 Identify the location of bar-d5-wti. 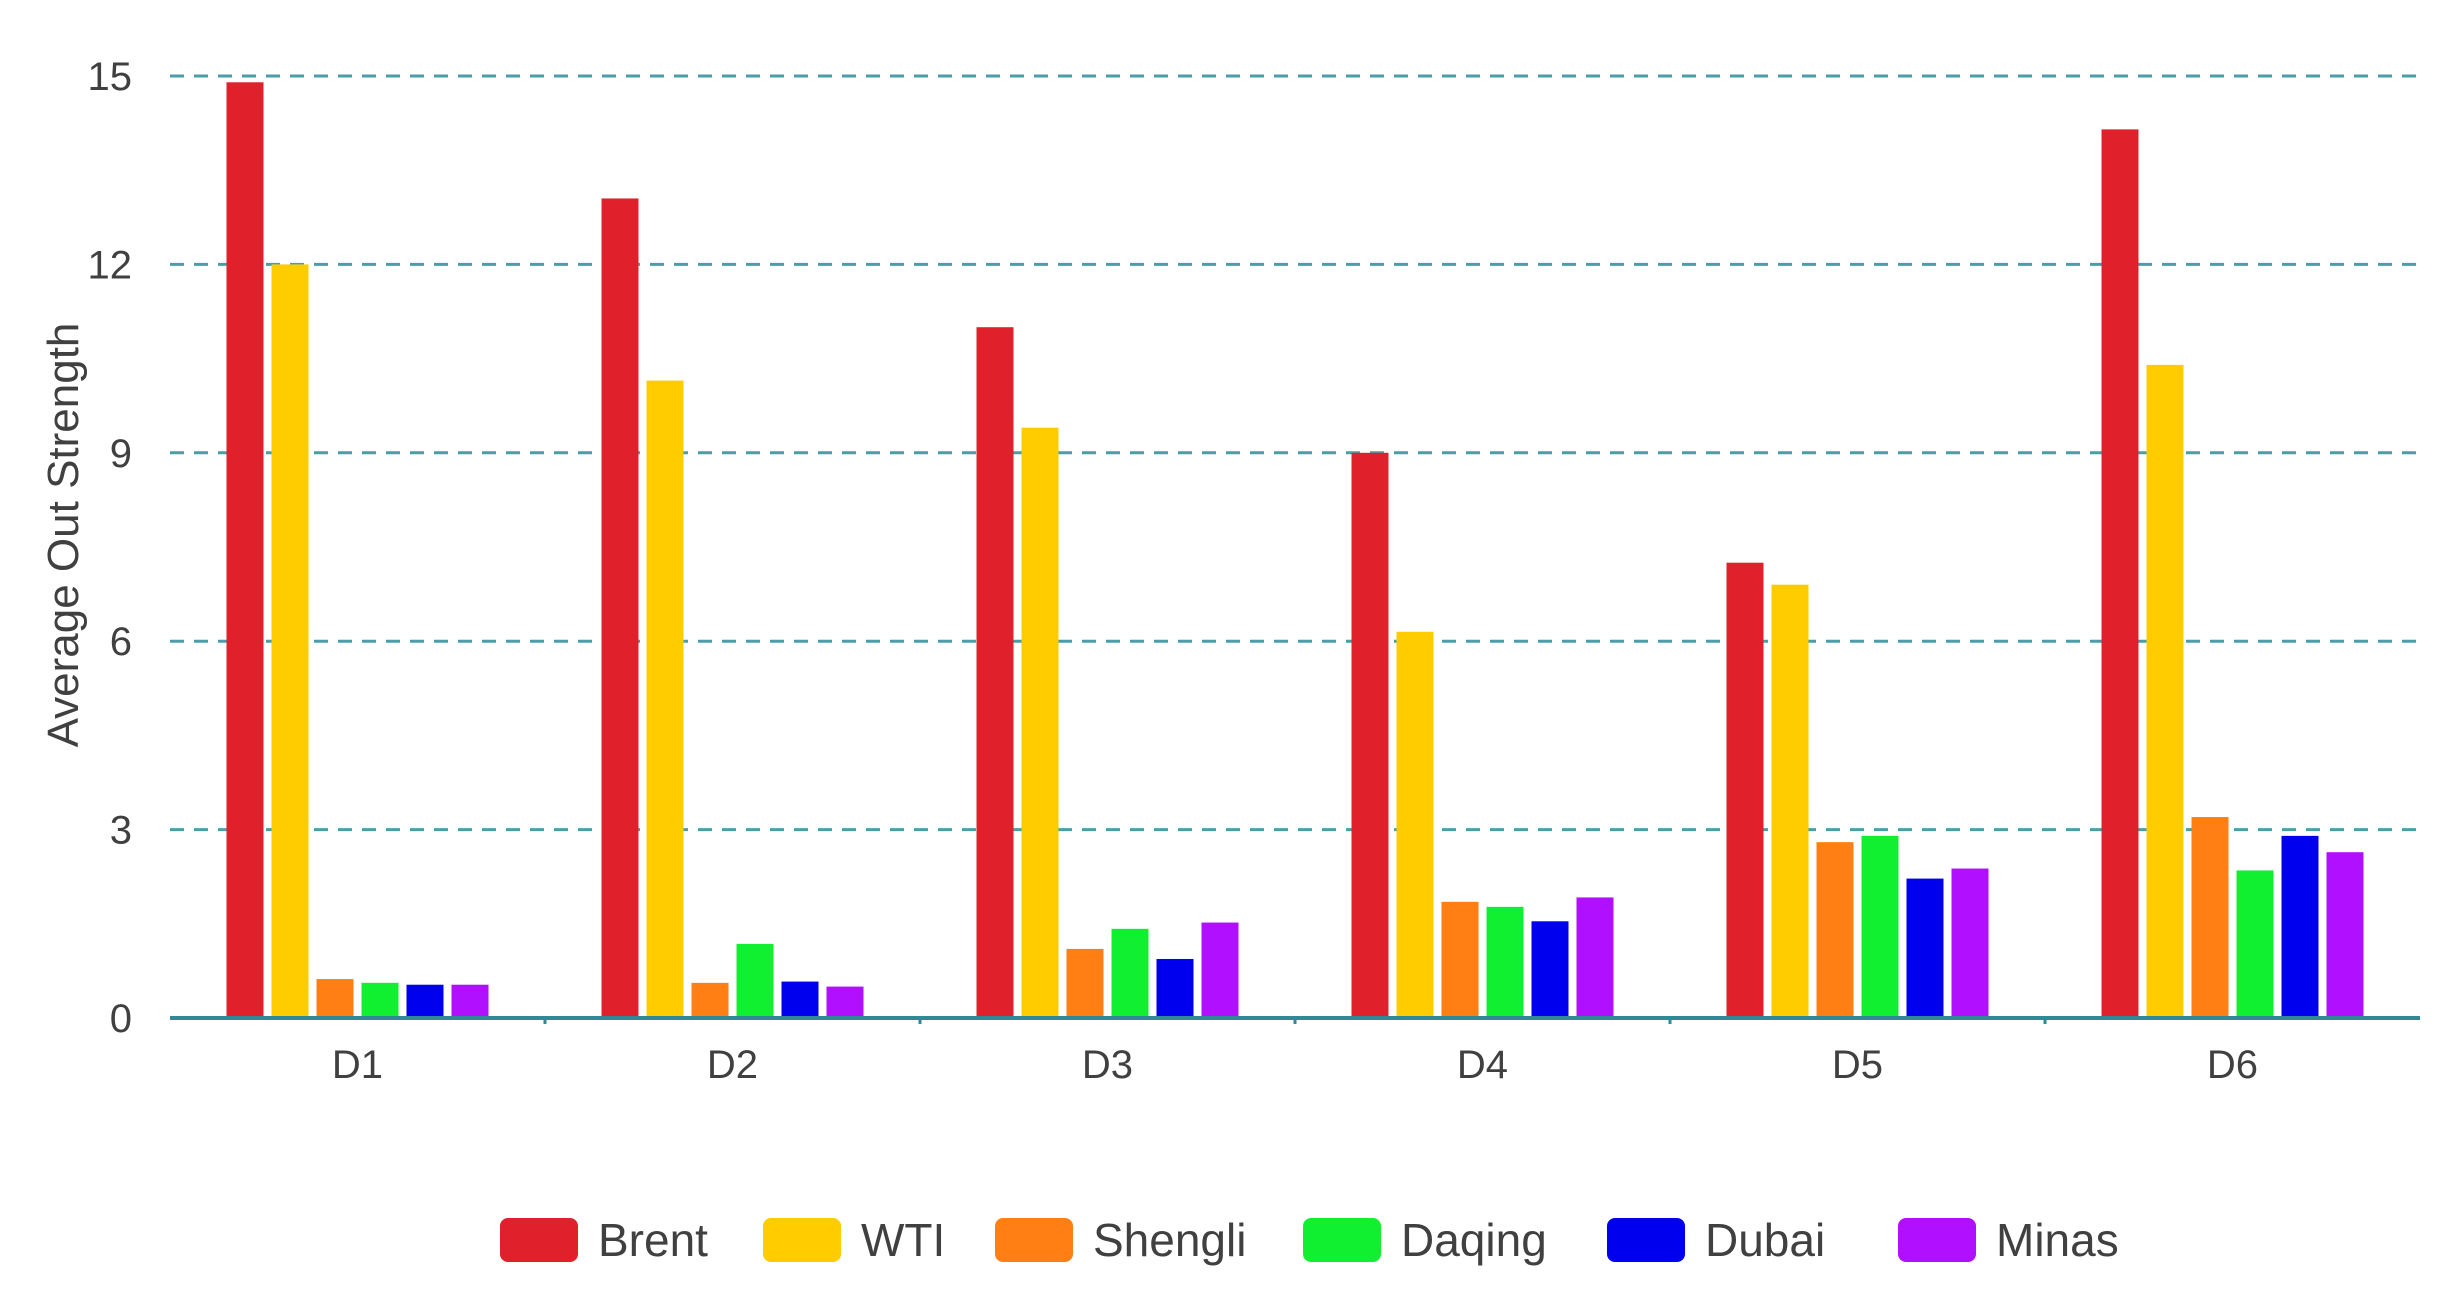
(1790, 801).